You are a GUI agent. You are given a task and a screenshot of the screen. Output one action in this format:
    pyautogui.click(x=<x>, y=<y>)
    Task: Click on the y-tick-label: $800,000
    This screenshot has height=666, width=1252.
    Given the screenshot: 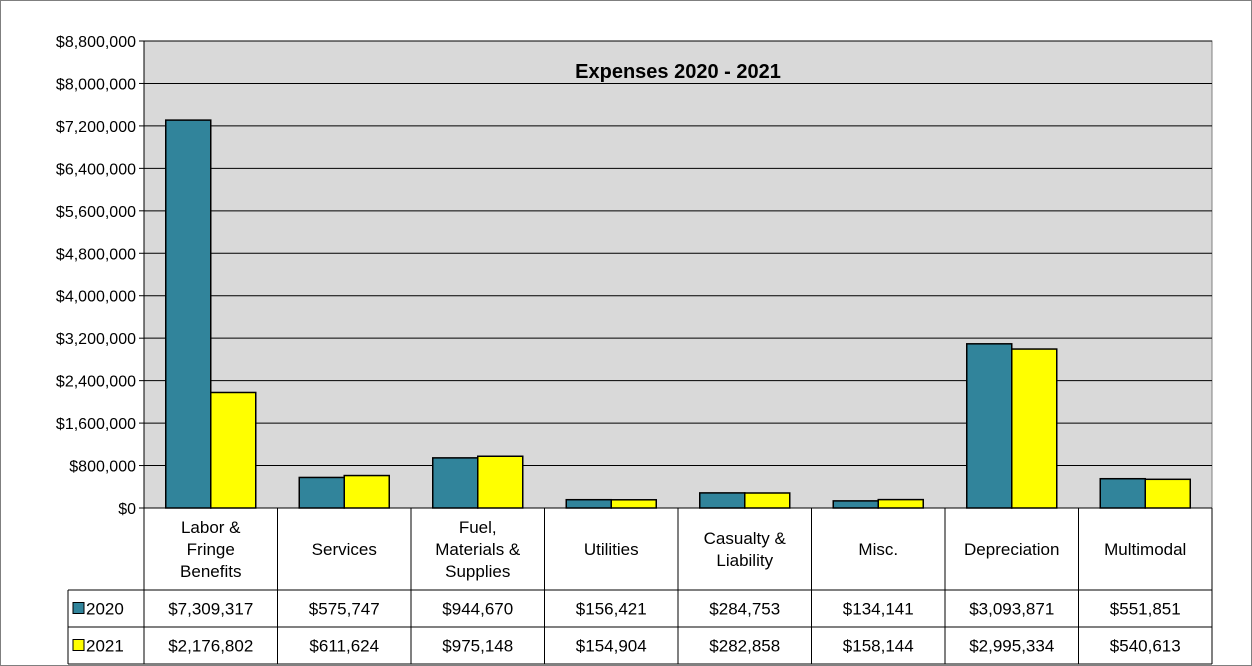 What is the action you would take?
    pyautogui.click(x=102, y=467)
    